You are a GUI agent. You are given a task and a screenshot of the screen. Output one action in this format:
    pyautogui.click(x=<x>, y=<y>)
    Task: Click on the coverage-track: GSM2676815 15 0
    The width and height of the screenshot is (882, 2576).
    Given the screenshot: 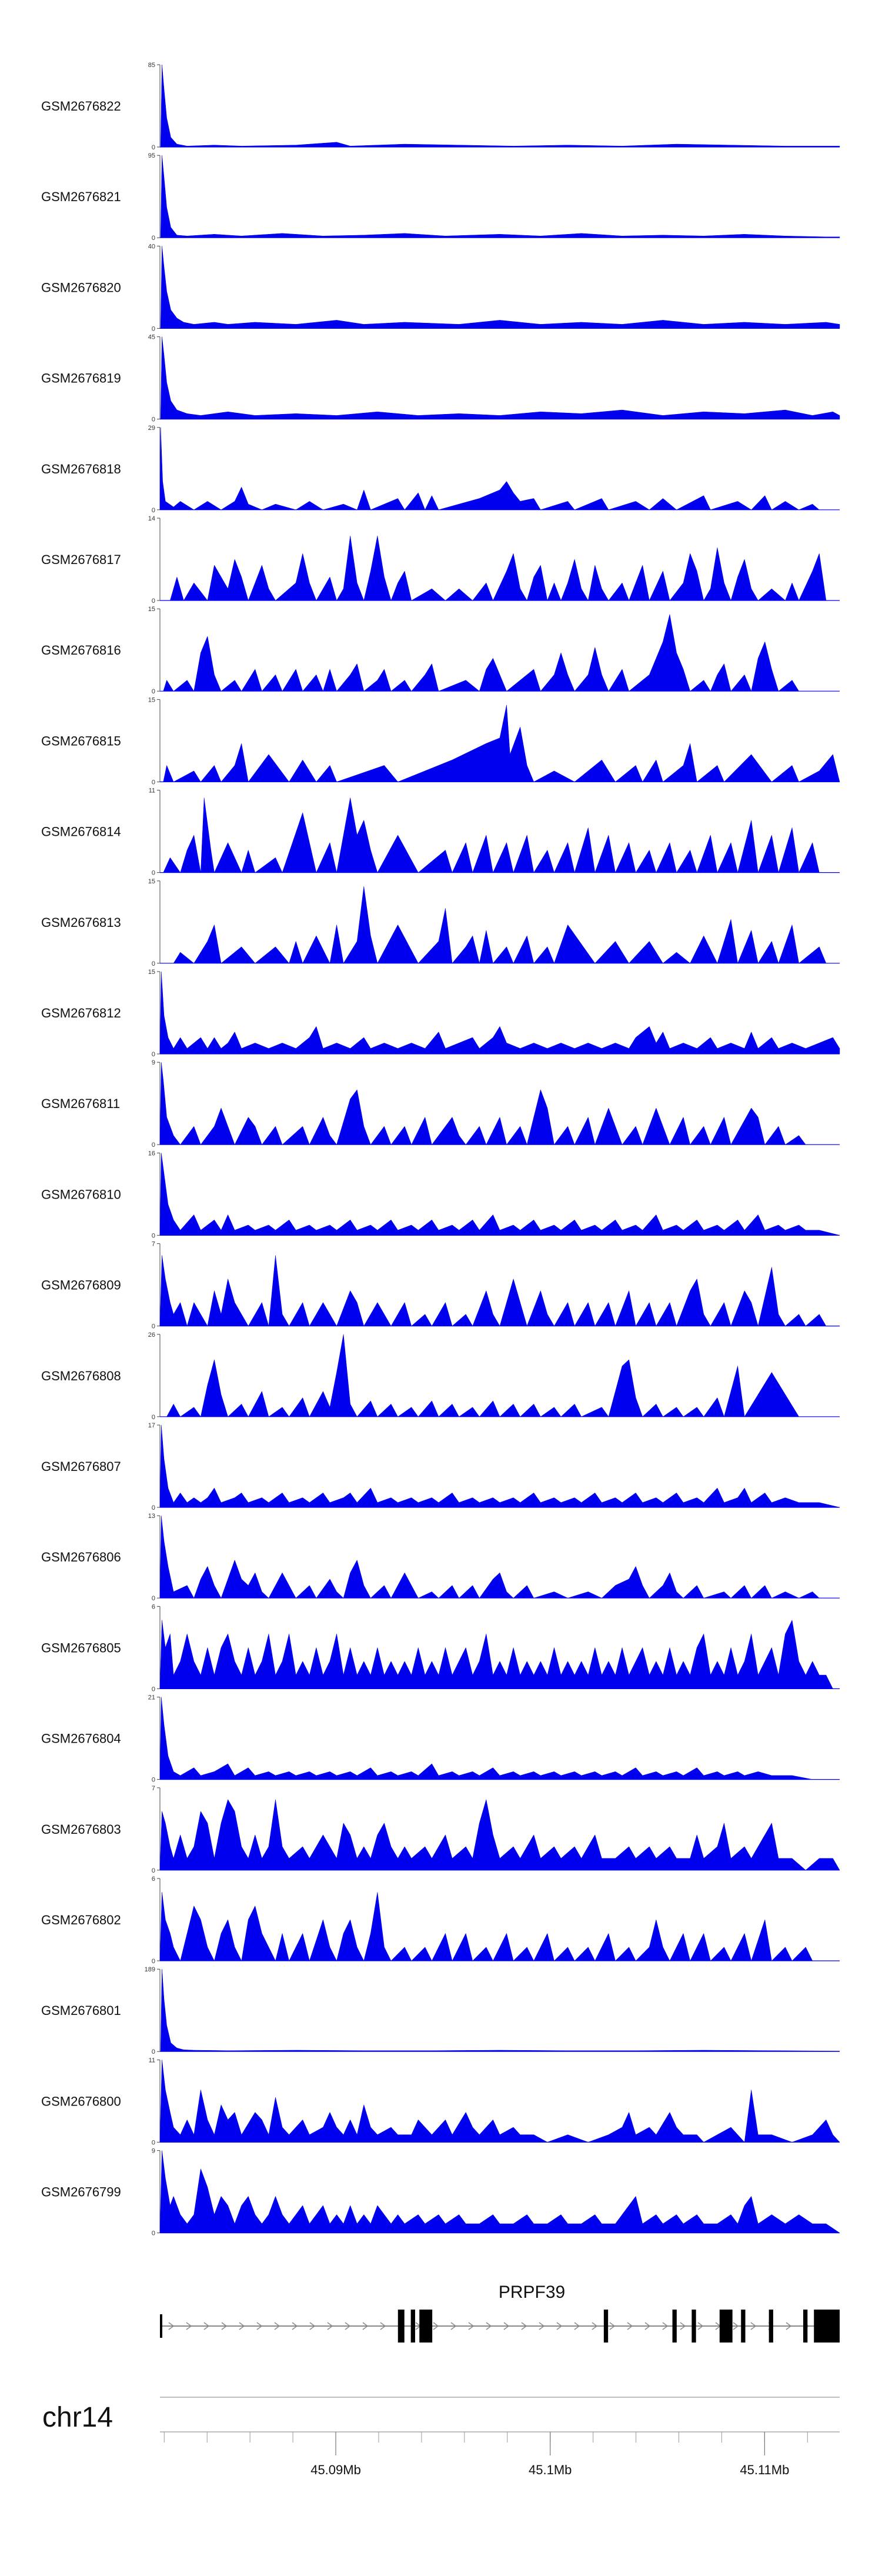 What is the action you would take?
    pyautogui.click(x=440, y=741)
    